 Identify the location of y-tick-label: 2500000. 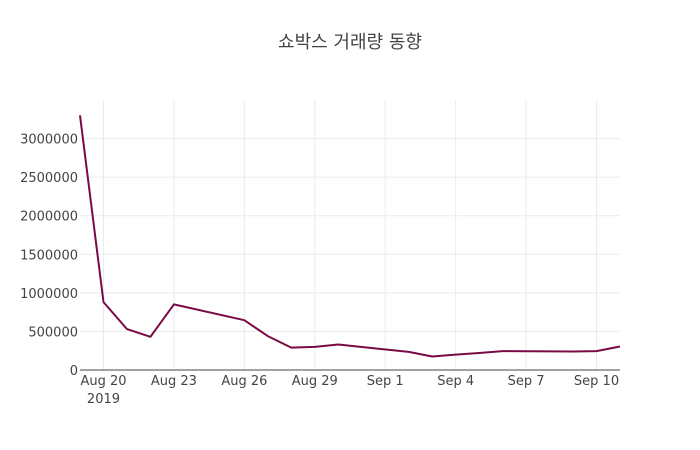
(49, 178).